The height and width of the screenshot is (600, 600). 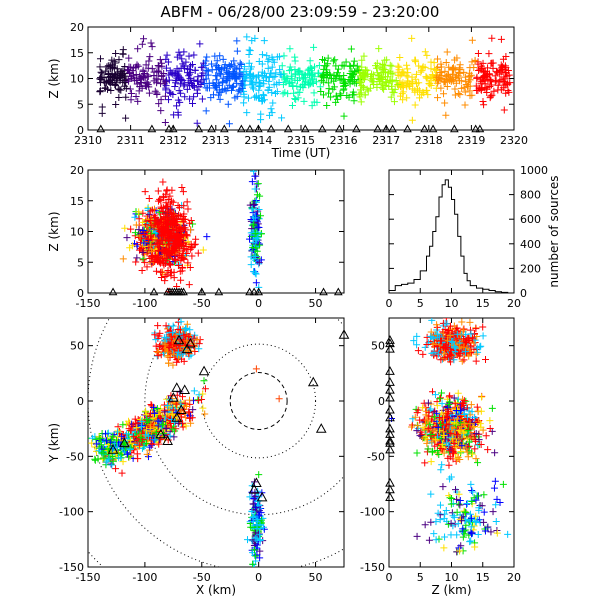 I want to click on y-tick-label: 50, so click(x=378, y=346).